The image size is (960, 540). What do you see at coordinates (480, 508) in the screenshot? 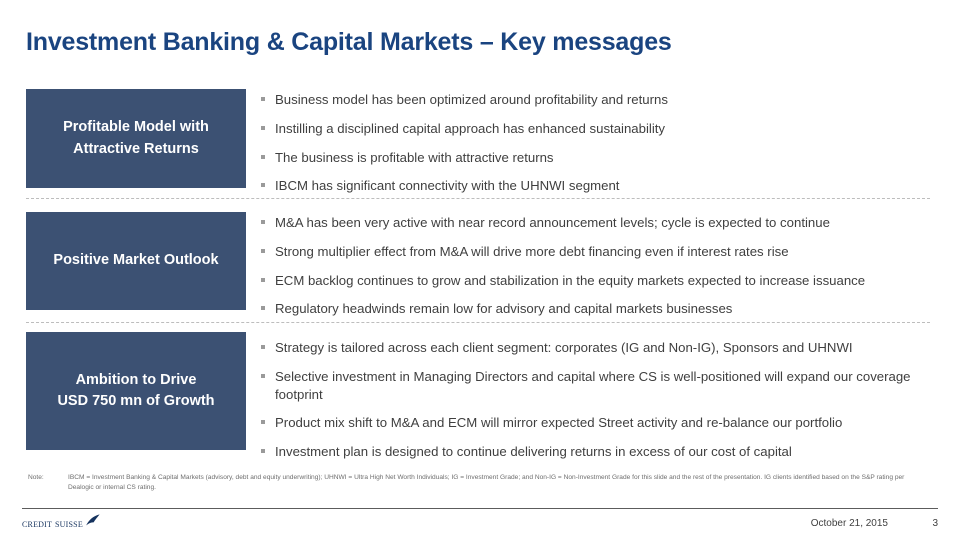
I see `footer-divider` at bounding box center [480, 508].